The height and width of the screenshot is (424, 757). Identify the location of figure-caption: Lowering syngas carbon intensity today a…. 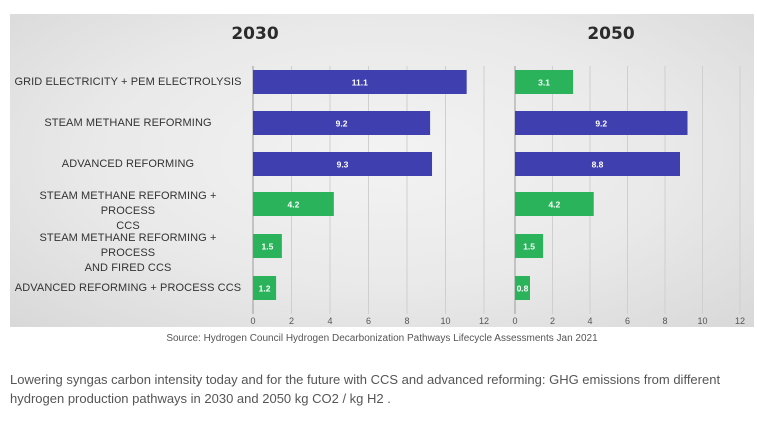
(365, 389).